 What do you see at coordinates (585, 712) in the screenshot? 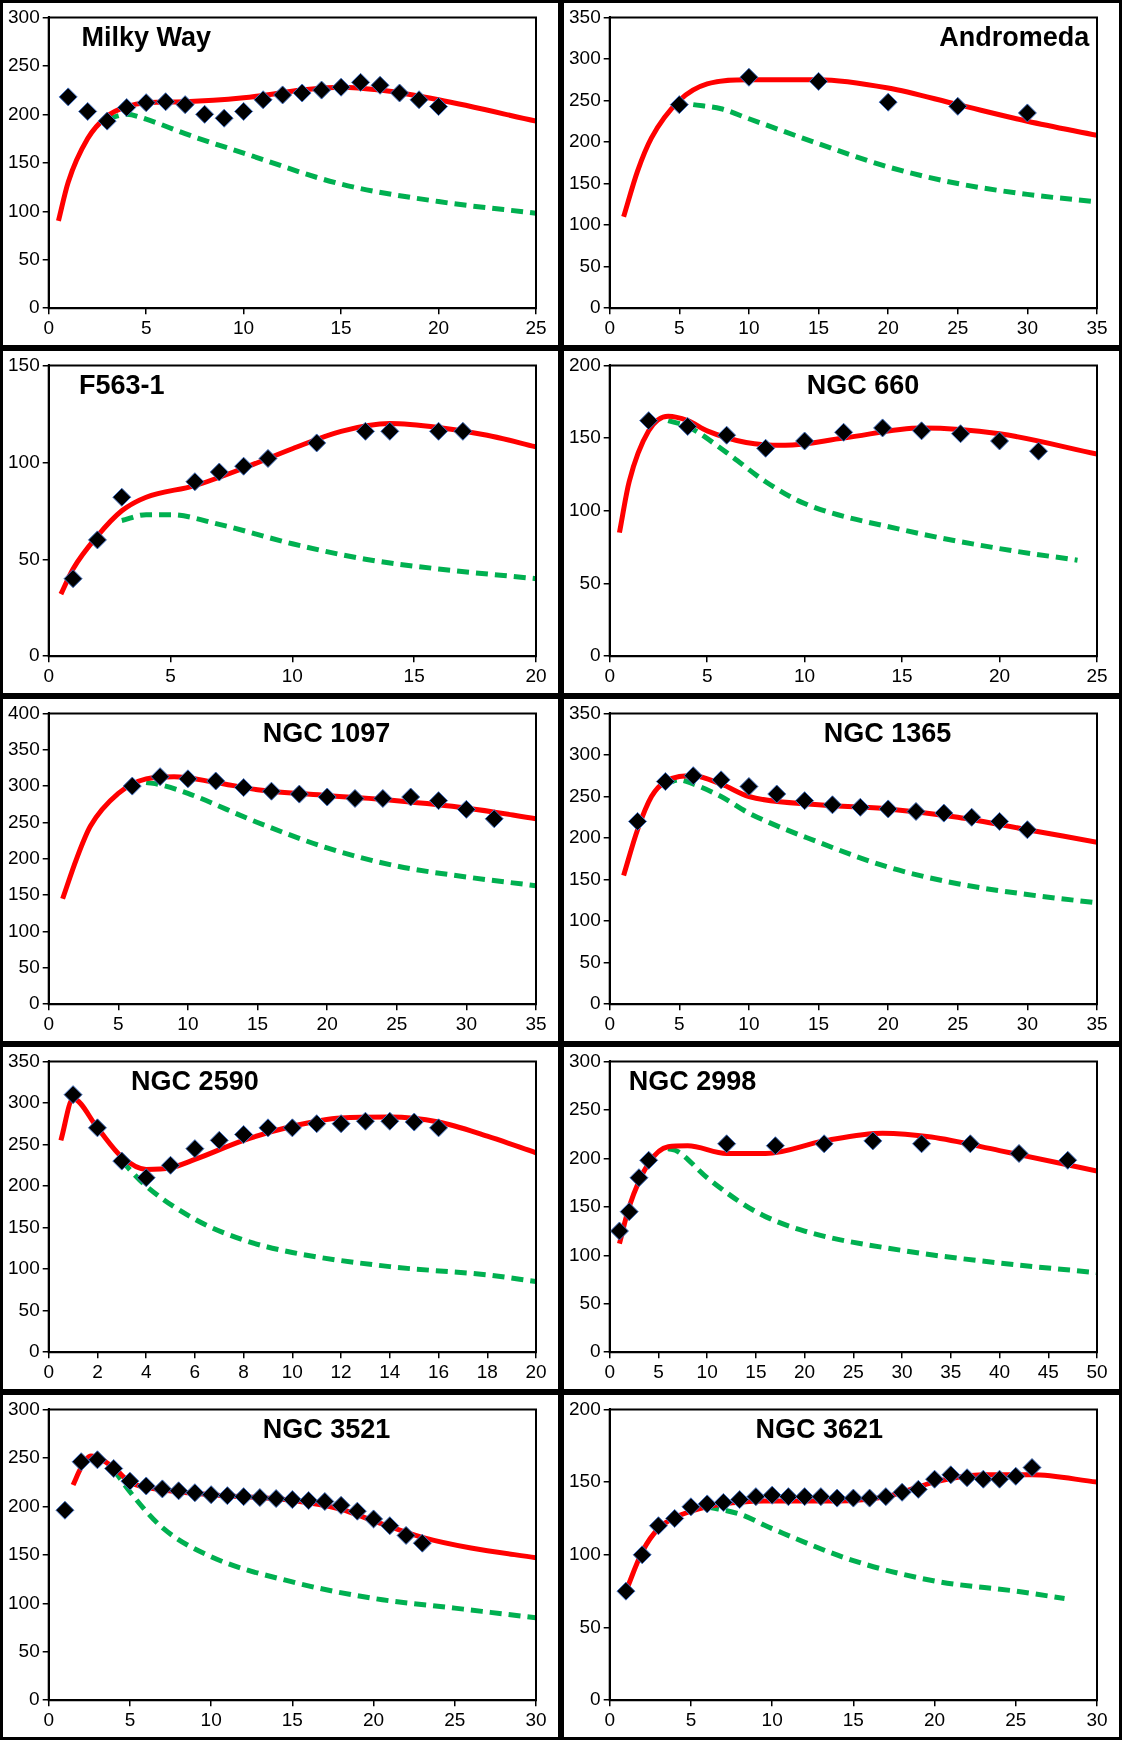
I see `y-tick-label: 350` at bounding box center [585, 712].